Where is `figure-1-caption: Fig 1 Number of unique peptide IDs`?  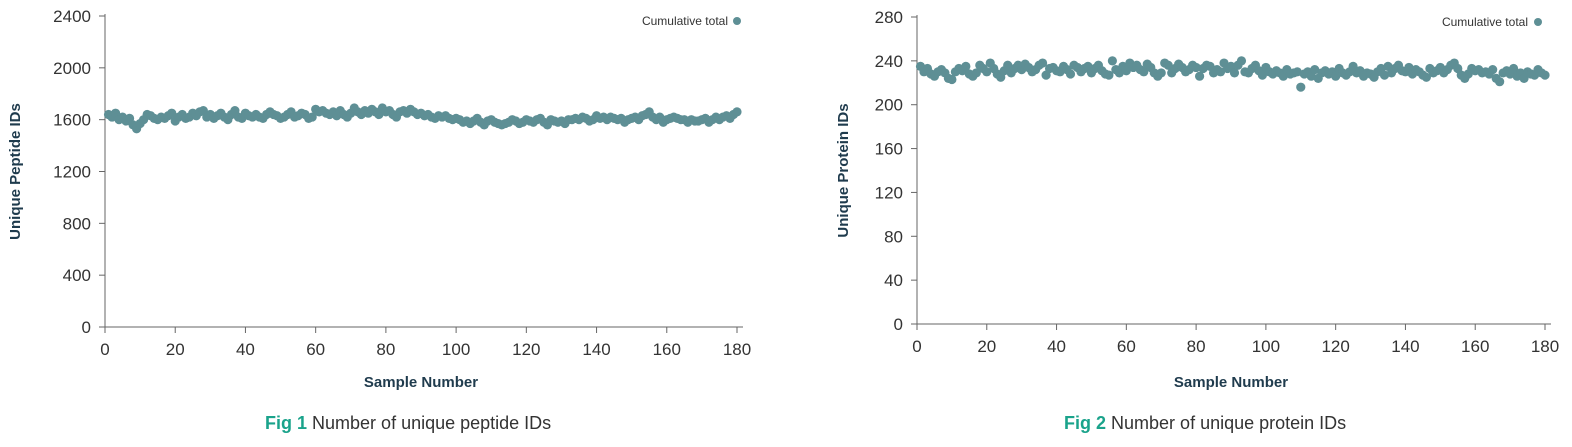
figure-1-caption: Fig 1 Number of unique peptide IDs is located at coordinates (408, 423).